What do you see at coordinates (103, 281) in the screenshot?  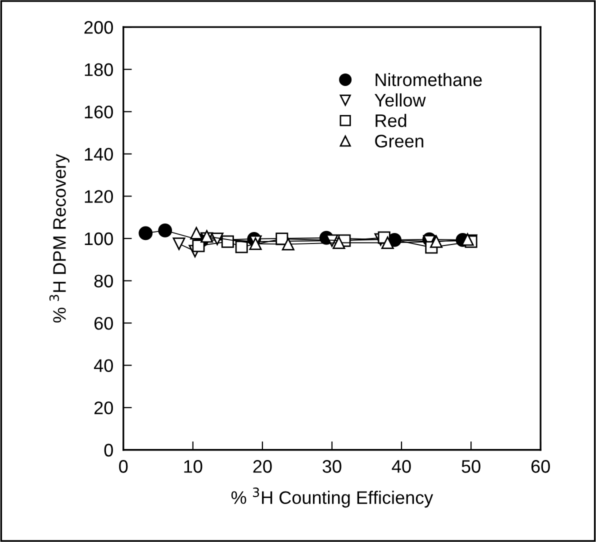 I see `y-tick-label: 80` at bounding box center [103, 281].